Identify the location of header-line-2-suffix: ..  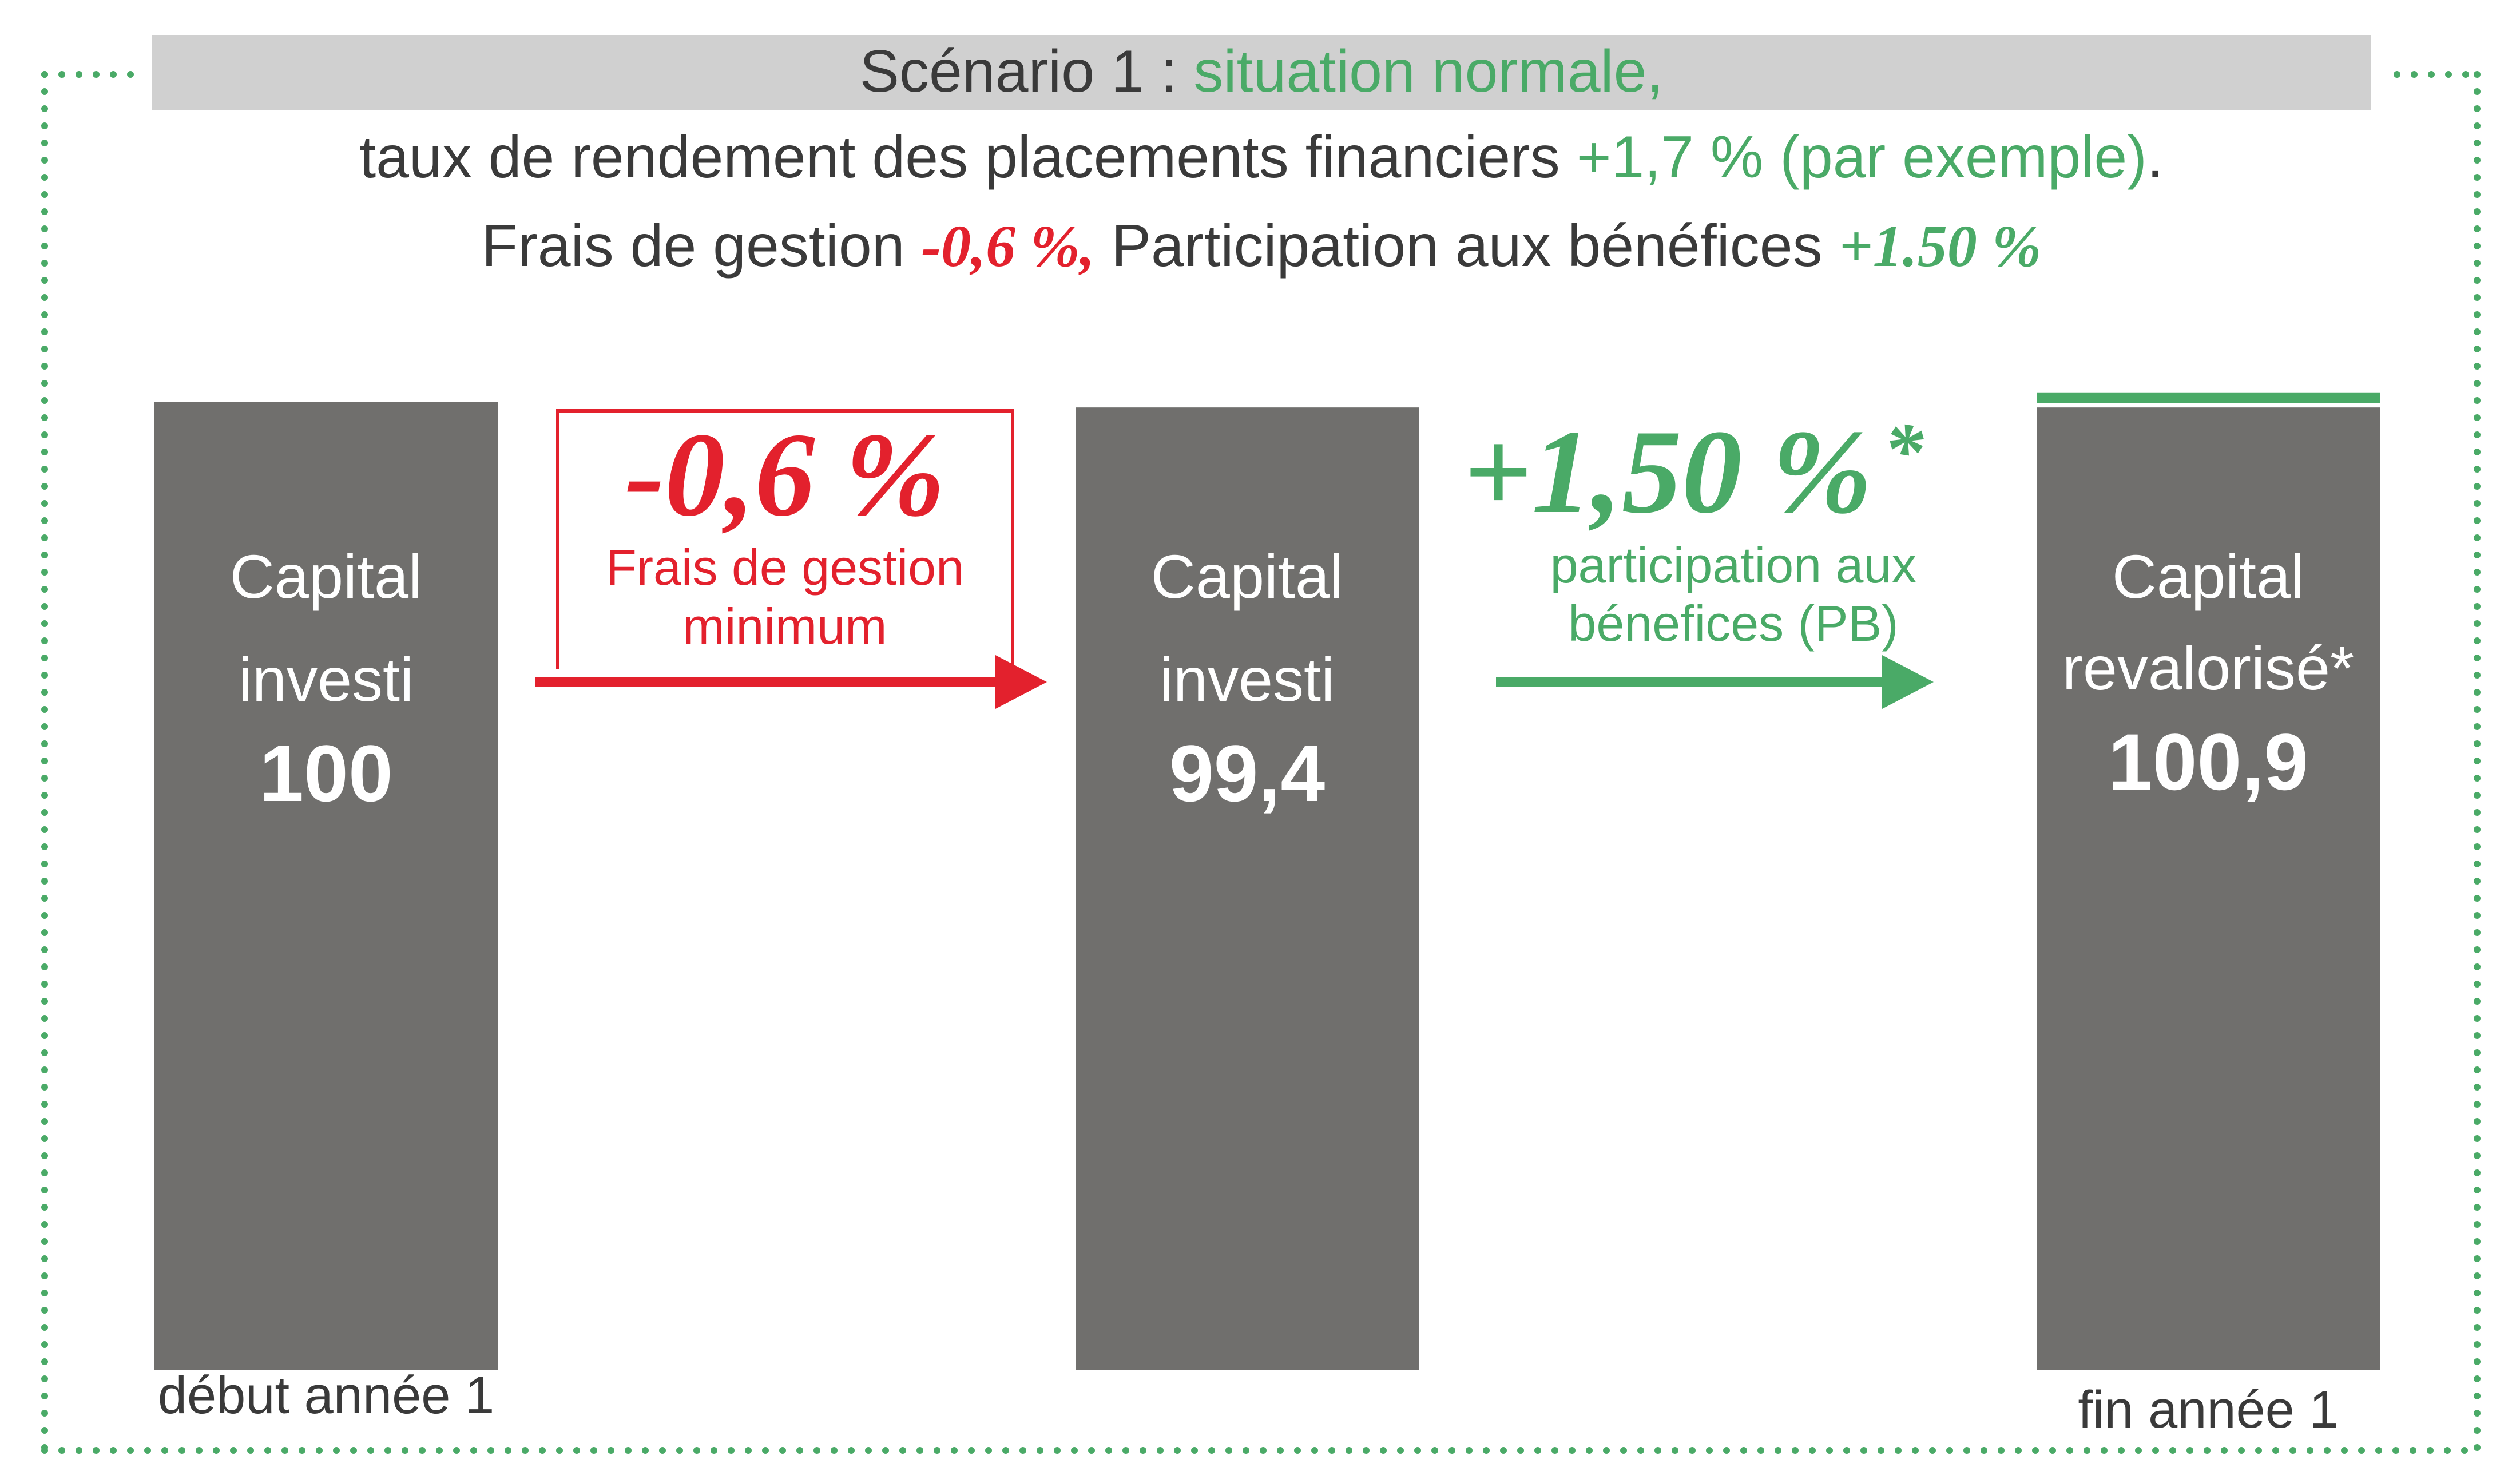
(2155, 158).